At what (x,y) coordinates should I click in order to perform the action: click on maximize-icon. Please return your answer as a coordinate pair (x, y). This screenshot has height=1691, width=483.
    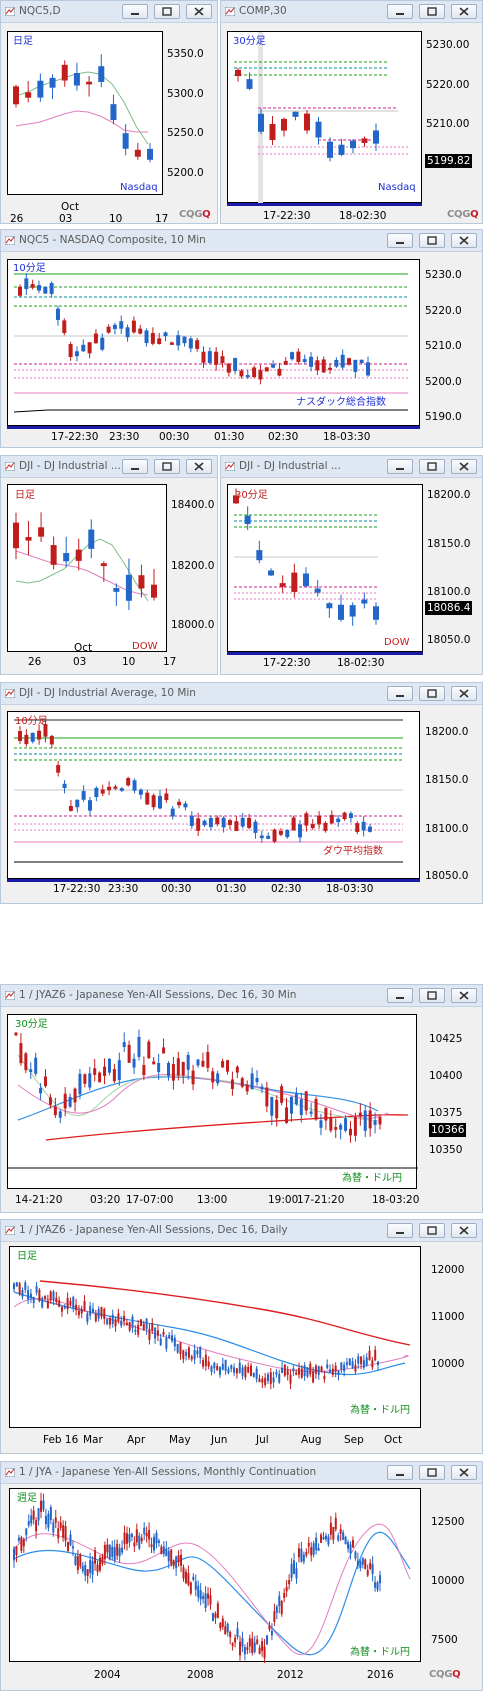
    Looking at the image, I should click on (167, 466).